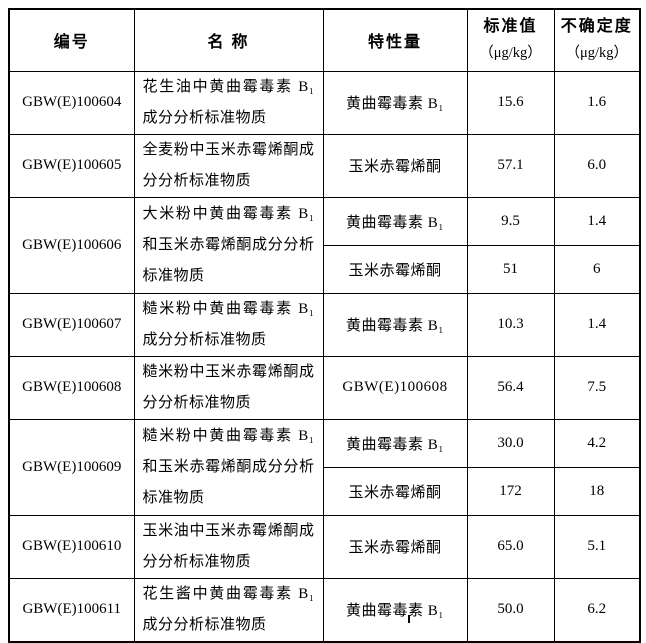 The width and height of the screenshot is (646, 643). Describe the element at coordinates (510, 221) in the screenshot. I see `certified-value: 9.5` at that location.